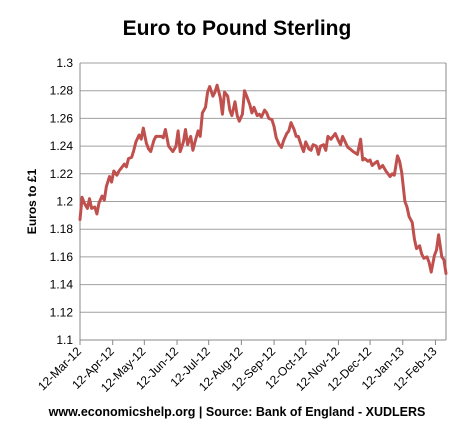 The width and height of the screenshot is (474, 444). Describe the element at coordinates (64, 340) in the screenshot. I see `y-tick-label: 1.1` at that location.